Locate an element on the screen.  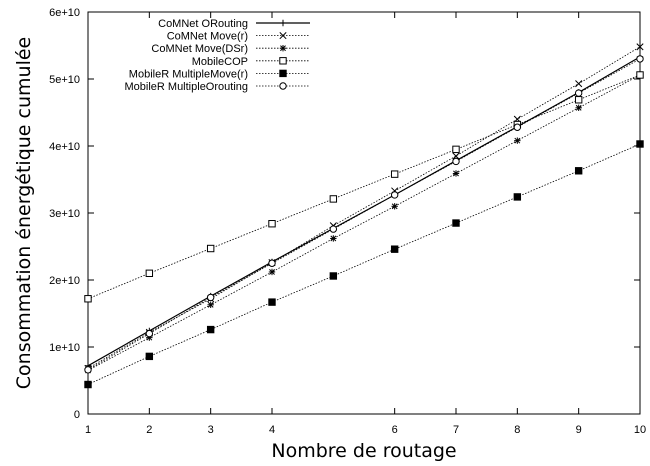
x-tick-label: 10 is located at coordinates (640, 430).